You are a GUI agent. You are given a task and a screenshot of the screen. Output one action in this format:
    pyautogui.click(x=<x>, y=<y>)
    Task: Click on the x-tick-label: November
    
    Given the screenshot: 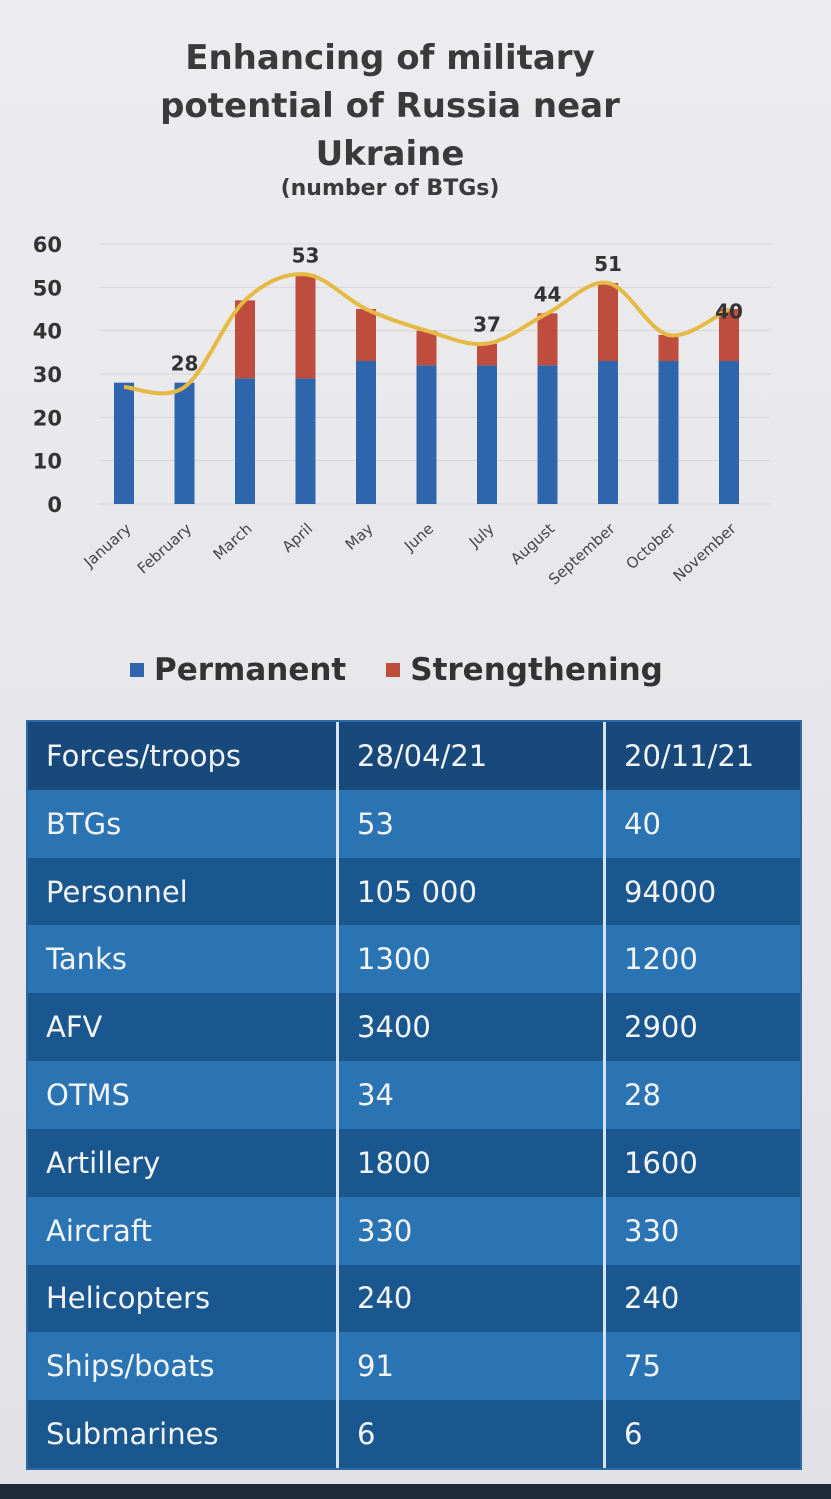 What is the action you would take?
    pyautogui.click(x=705, y=552)
    